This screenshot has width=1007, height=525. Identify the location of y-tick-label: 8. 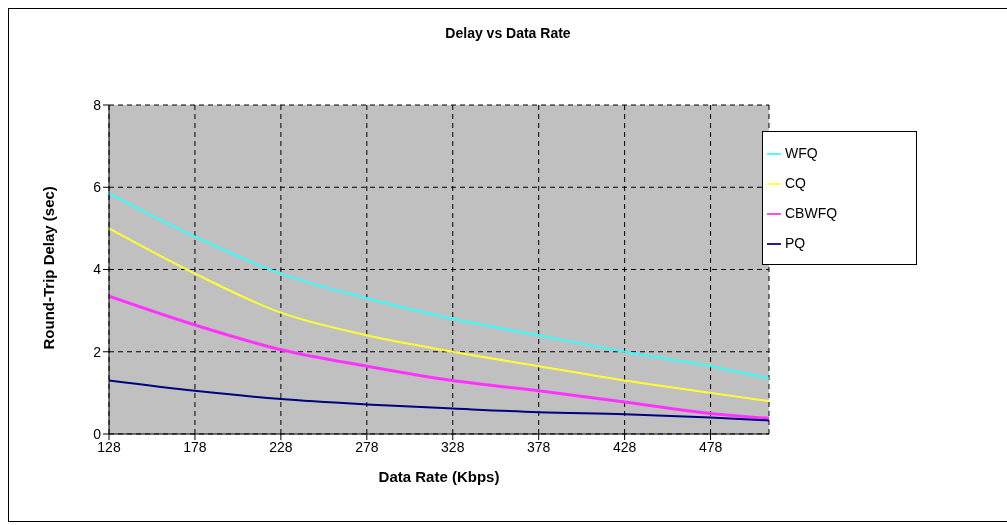
(97, 104).